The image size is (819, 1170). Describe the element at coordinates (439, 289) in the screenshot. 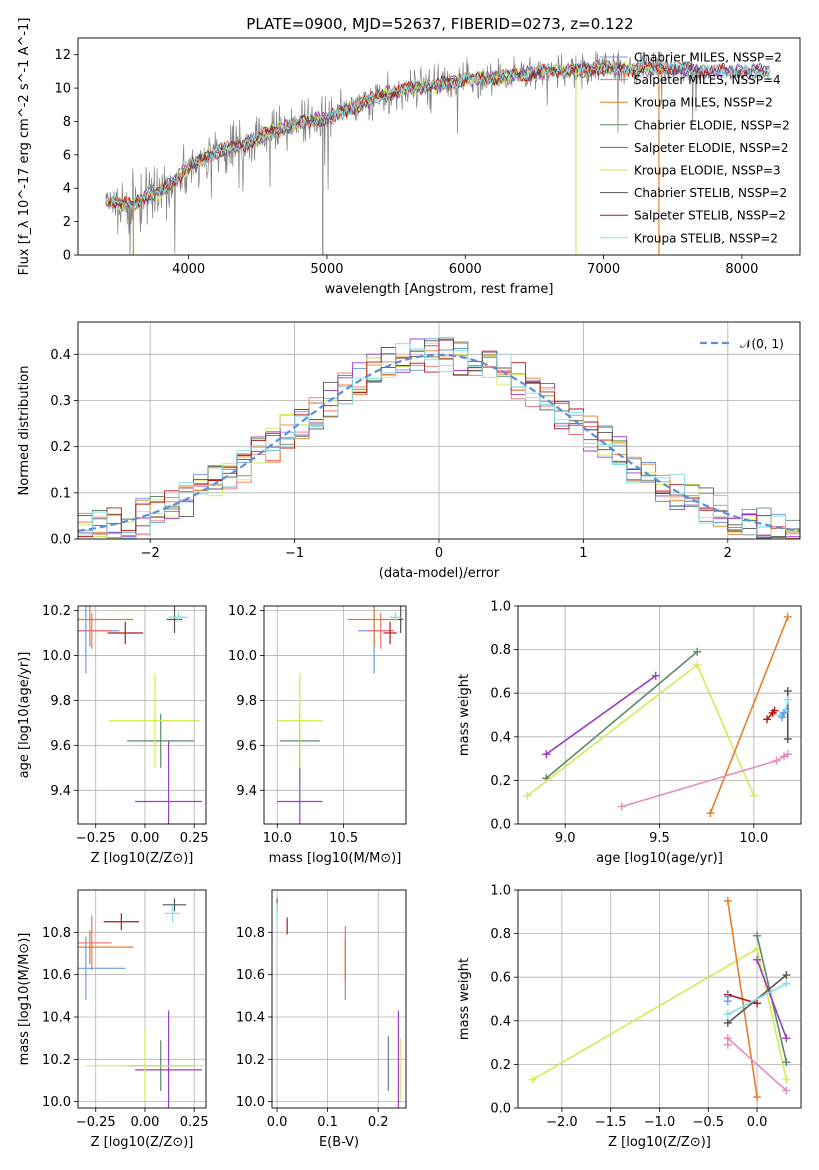

I see `x-axis-label: wavelength [Angstrom, rest frame]` at that location.